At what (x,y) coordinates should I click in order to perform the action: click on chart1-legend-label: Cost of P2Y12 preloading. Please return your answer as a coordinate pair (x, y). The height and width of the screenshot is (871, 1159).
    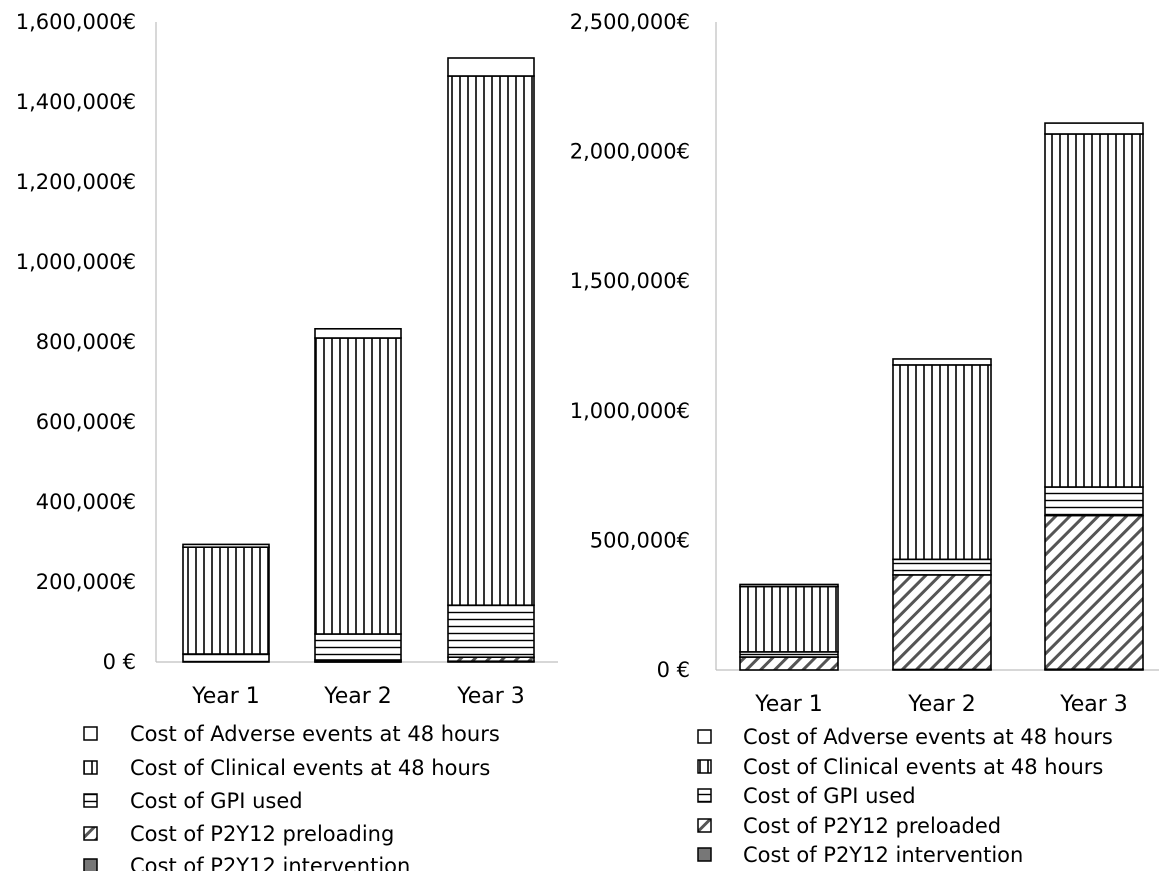
    Looking at the image, I should click on (262, 834).